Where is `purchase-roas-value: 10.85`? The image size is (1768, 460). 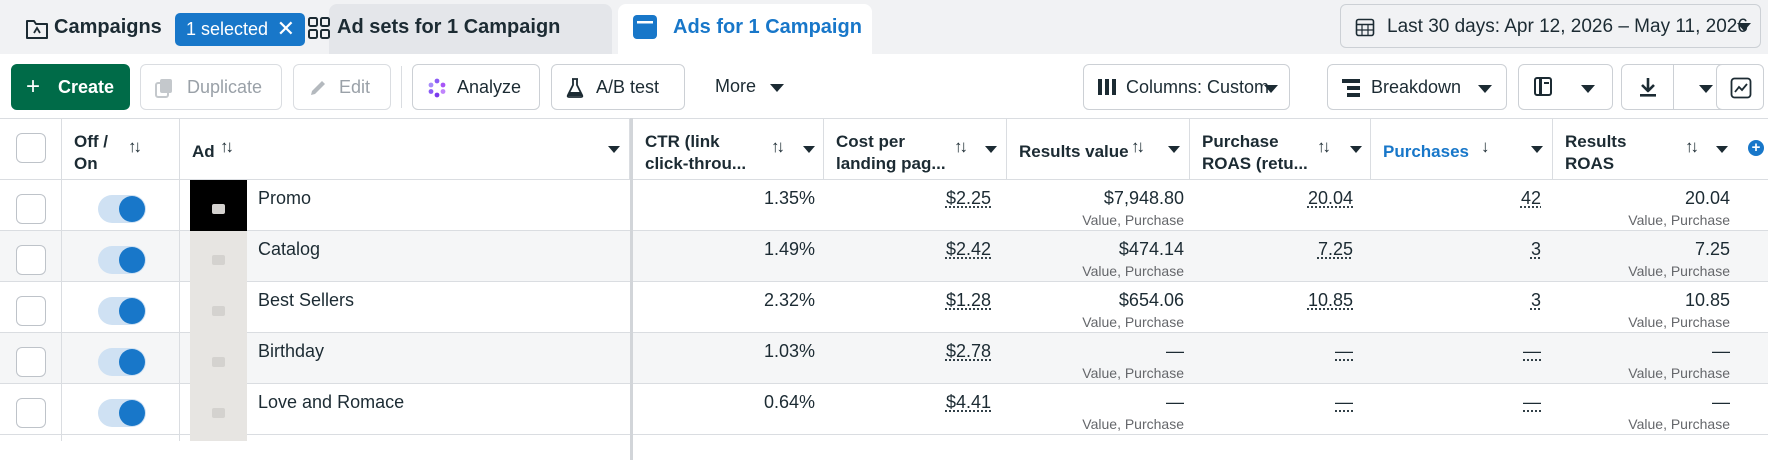
purchase-roas-value: 10.85 is located at coordinates (1330, 300).